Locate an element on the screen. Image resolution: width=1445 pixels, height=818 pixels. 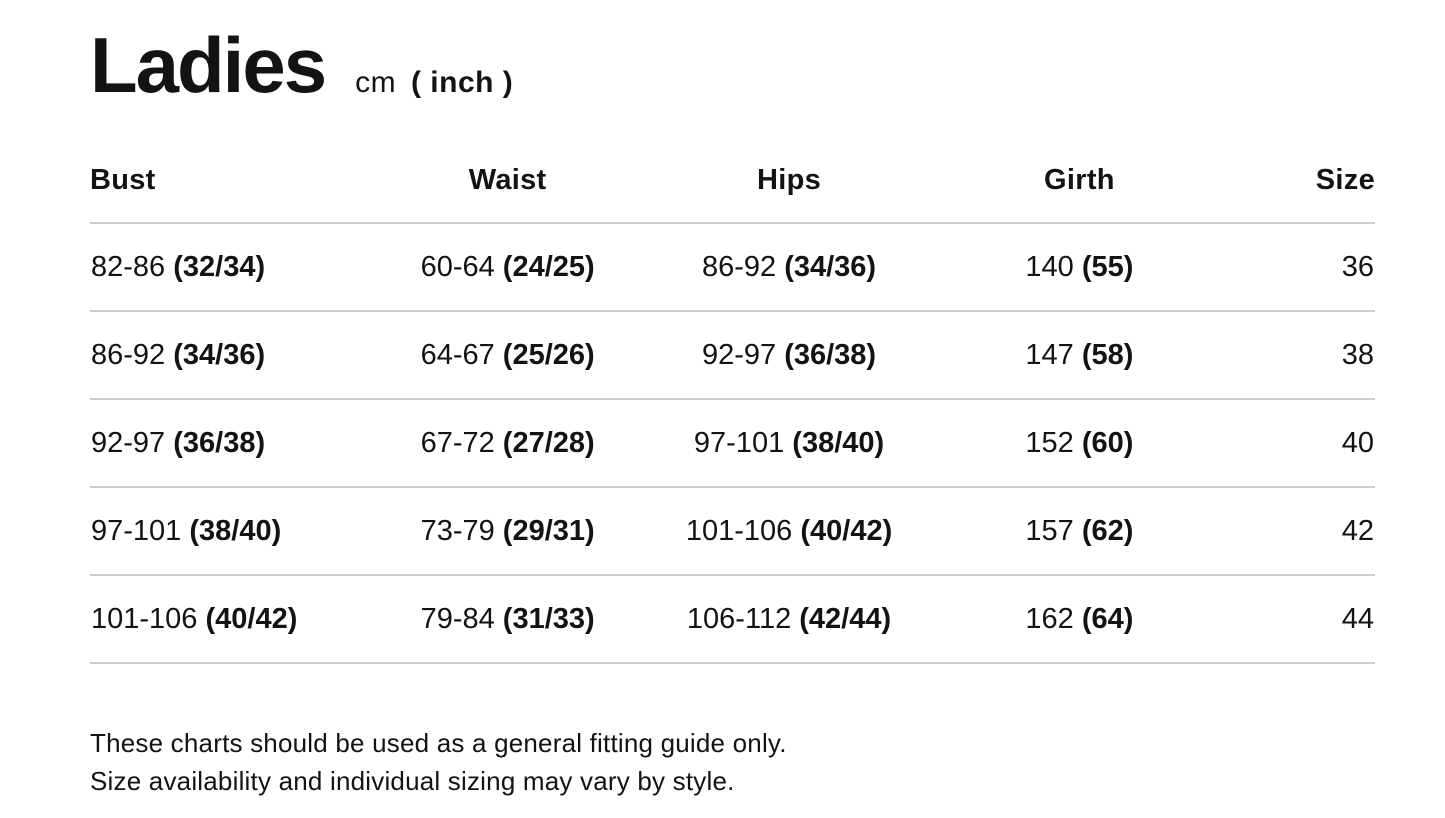
girth-cm-value: 147 is located at coordinates (1049, 354).